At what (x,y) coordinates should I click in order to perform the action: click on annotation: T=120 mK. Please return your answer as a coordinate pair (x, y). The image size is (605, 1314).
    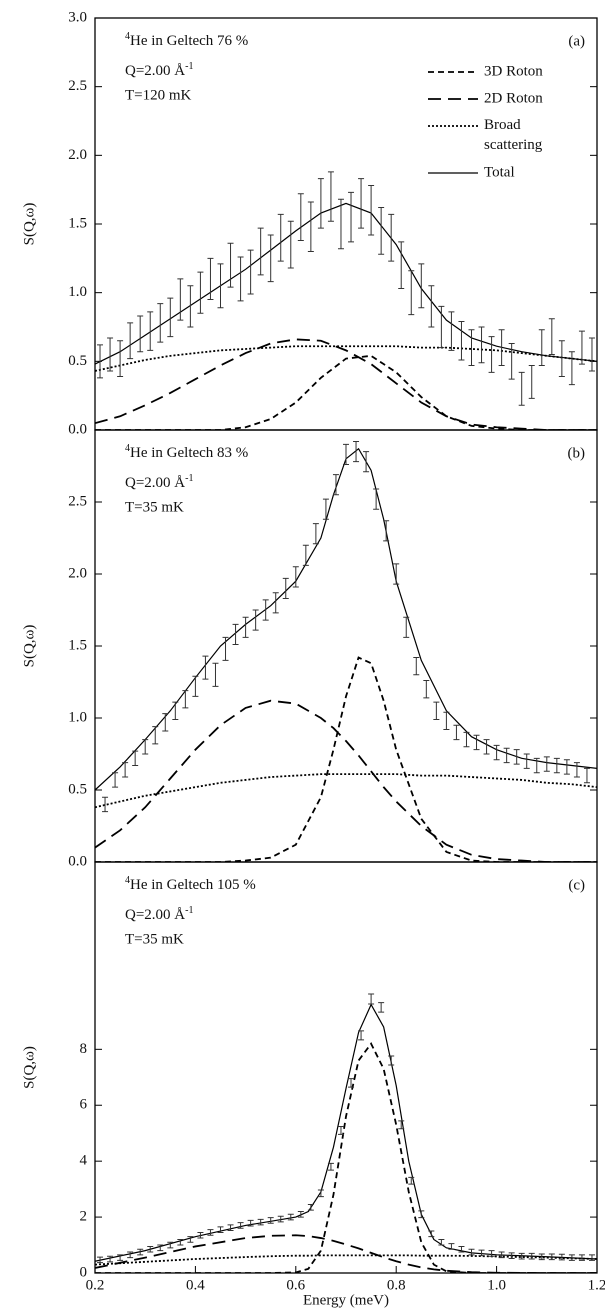
    Looking at the image, I should click on (158, 95).